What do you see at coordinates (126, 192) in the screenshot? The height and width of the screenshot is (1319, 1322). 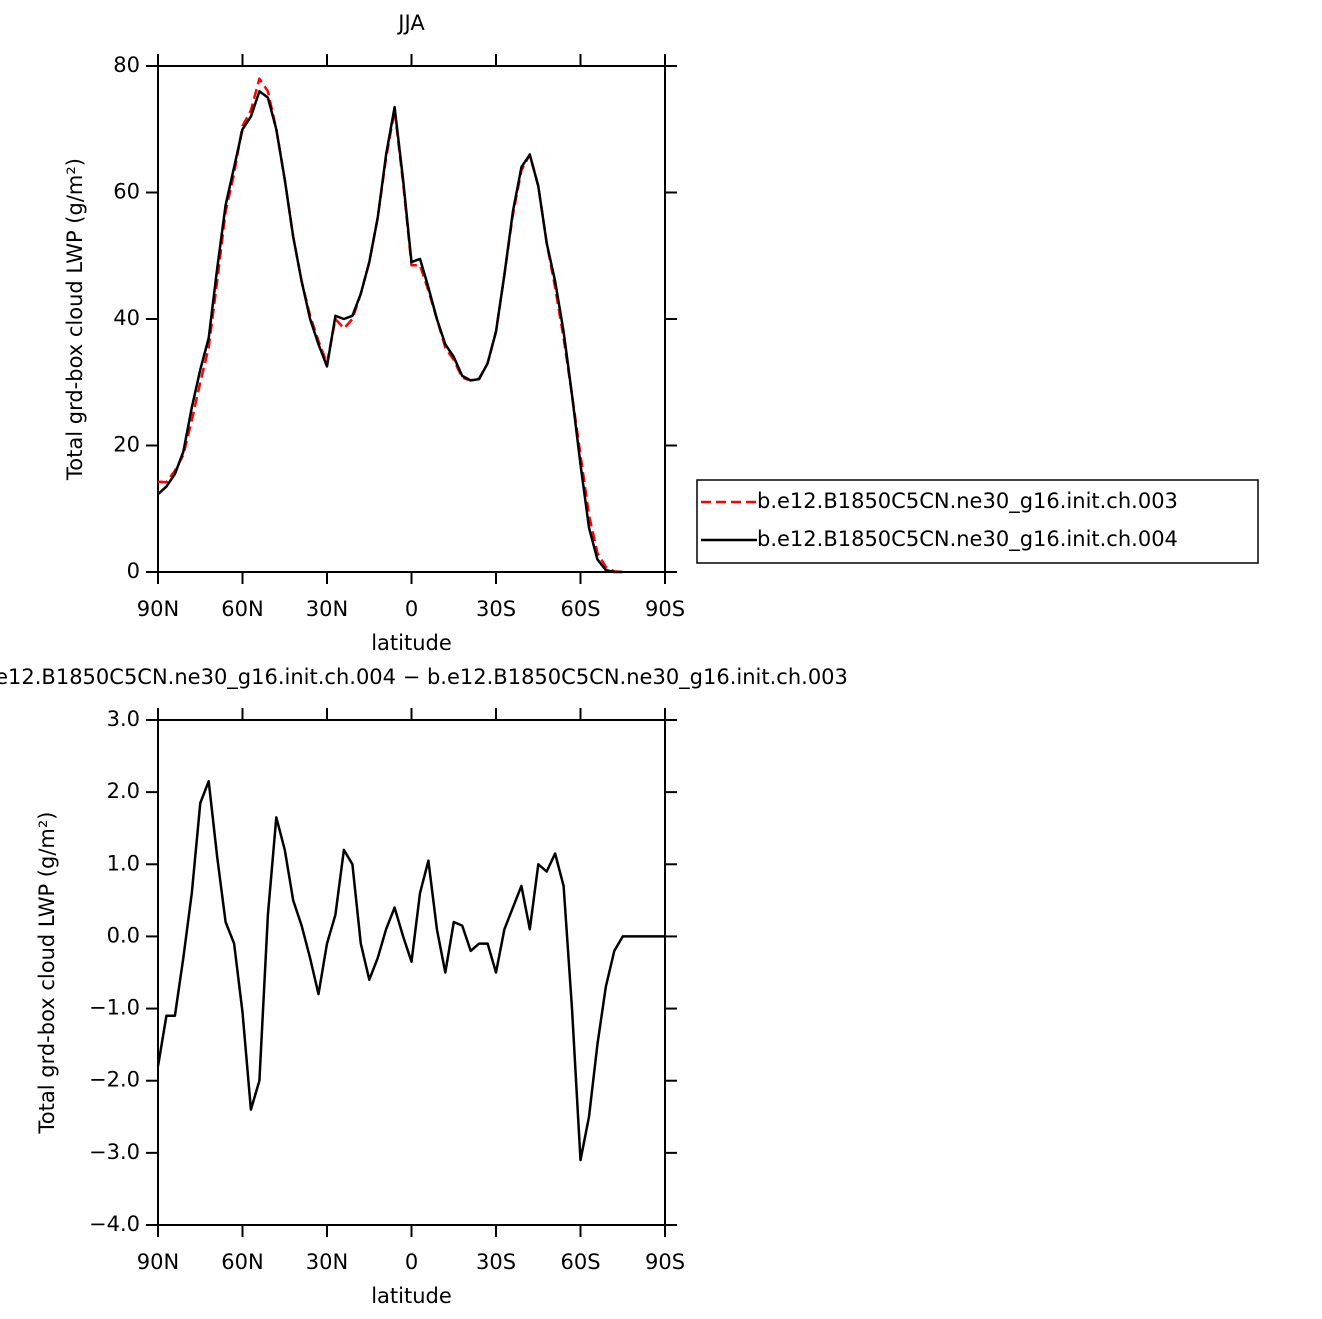 I see `y-tick-label: 60` at bounding box center [126, 192].